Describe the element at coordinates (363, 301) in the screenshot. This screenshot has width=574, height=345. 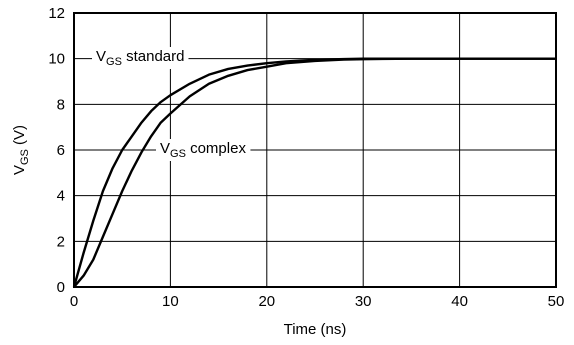
I see `x-tick-label: 30` at that location.